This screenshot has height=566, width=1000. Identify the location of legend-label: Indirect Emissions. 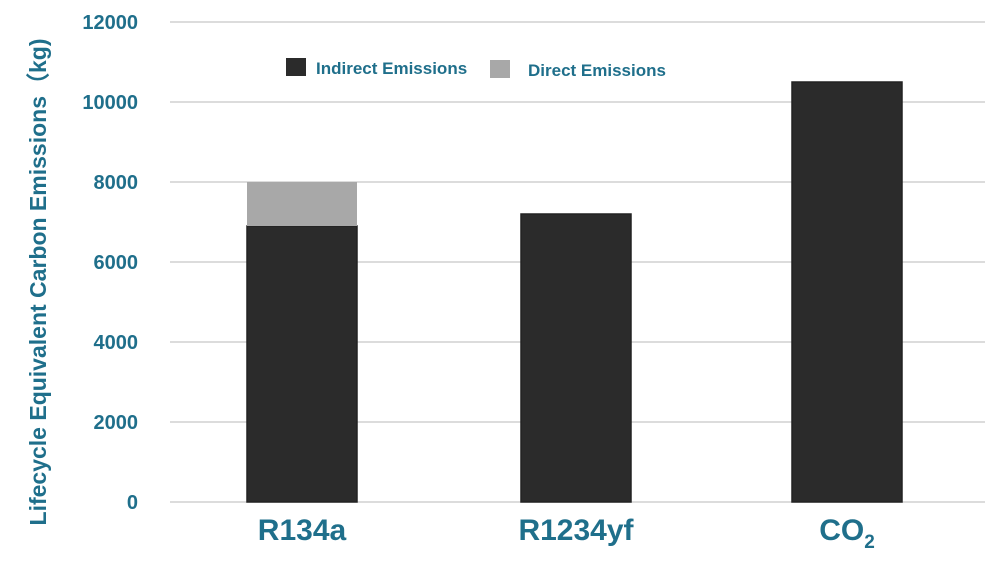
(391, 68).